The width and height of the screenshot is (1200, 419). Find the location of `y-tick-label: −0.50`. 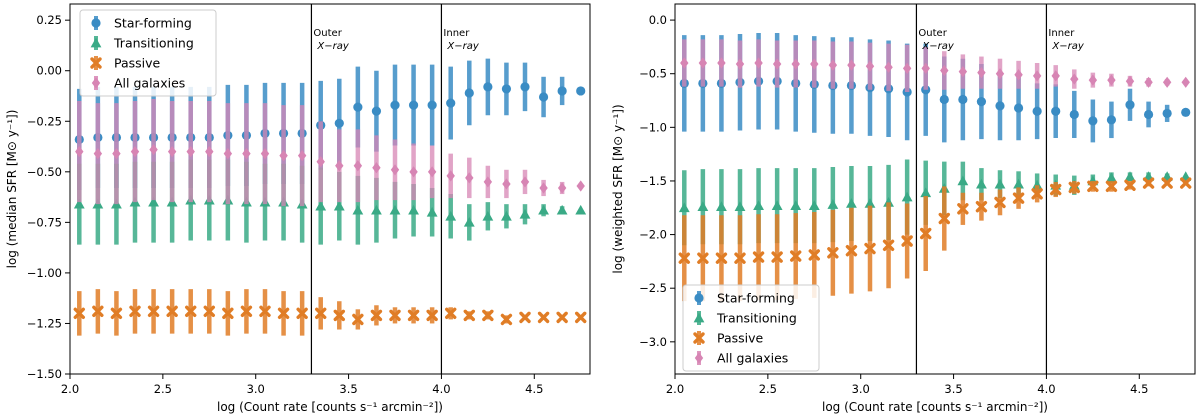

y-tick-label: −0.50 is located at coordinates (44, 172).